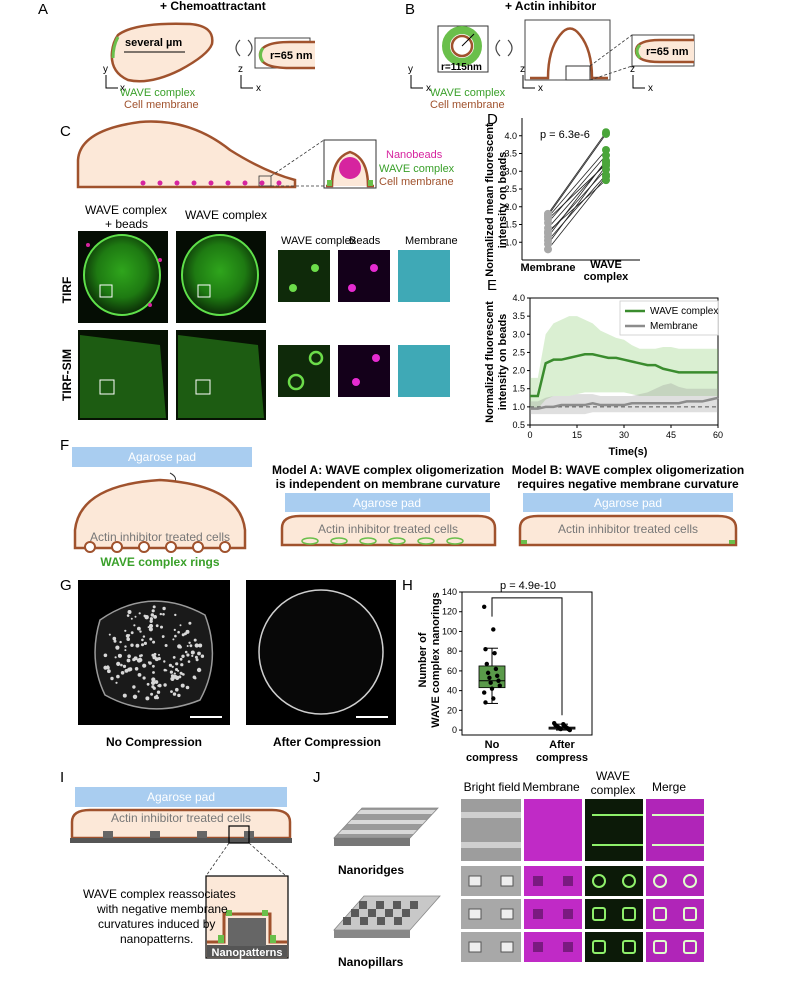 Image resolution: width=791 pixels, height=1000 pixels. What do you see at coordinates (229, 913) in the screenshot?
I see `i-zoom-wave-tl` at bounding box center [229, 913].